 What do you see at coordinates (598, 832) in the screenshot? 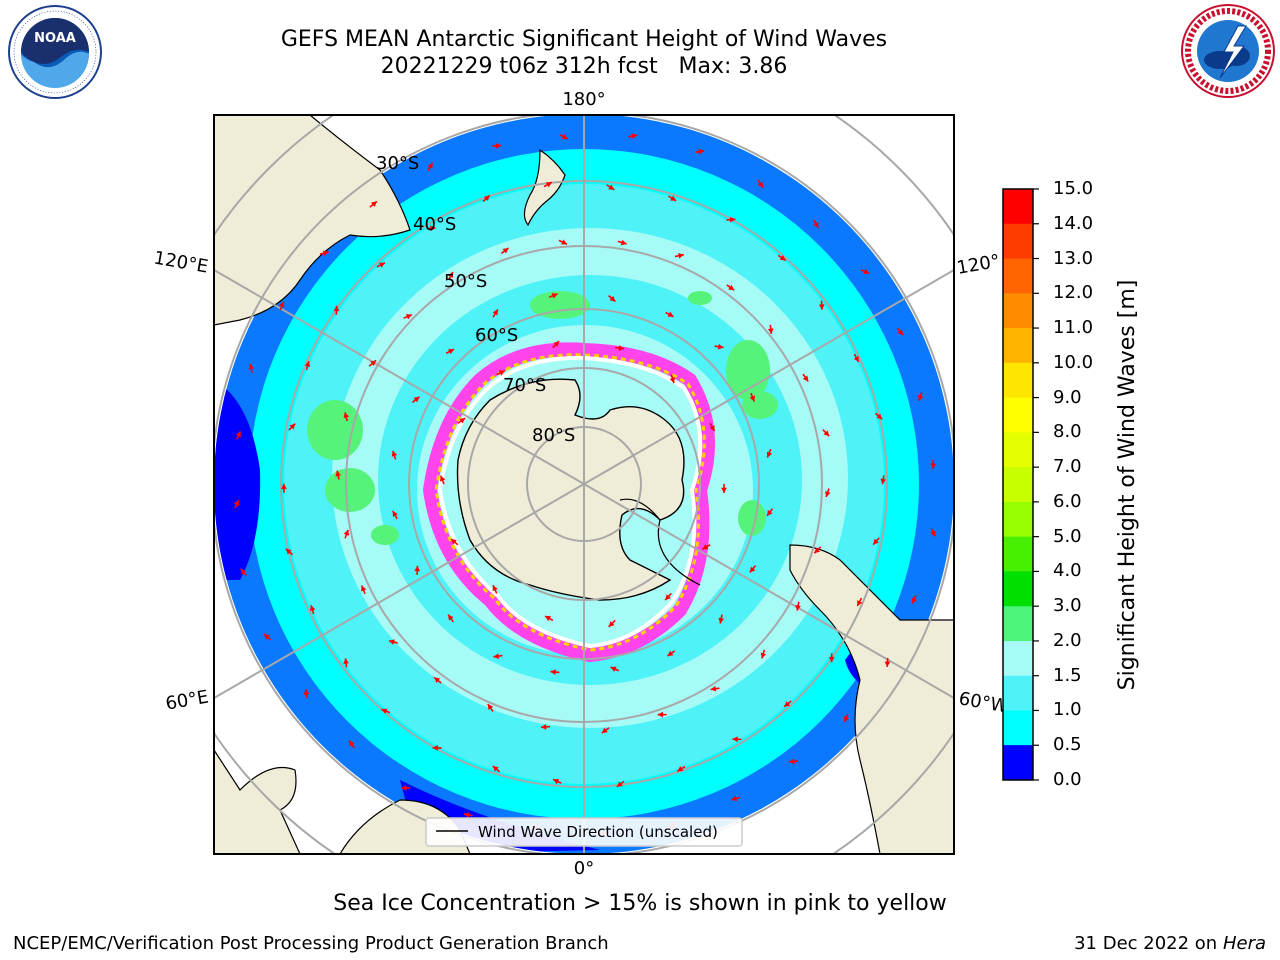
I see `legend-label: Wind Wave Direction (unscaled)` at bounding box center [598, 832].